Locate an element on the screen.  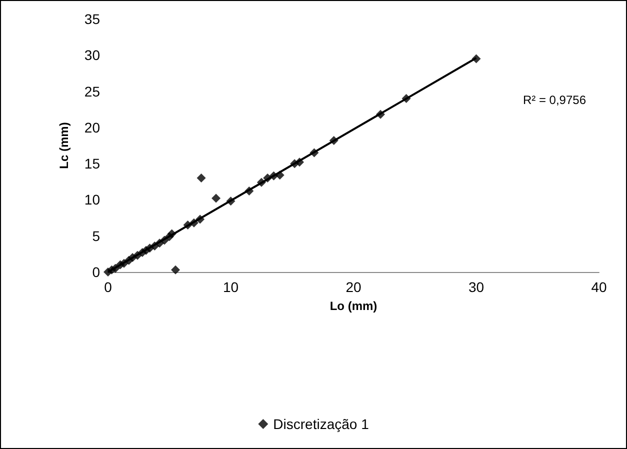
y-tick-label: 5 is located at coordinates (96, 236).